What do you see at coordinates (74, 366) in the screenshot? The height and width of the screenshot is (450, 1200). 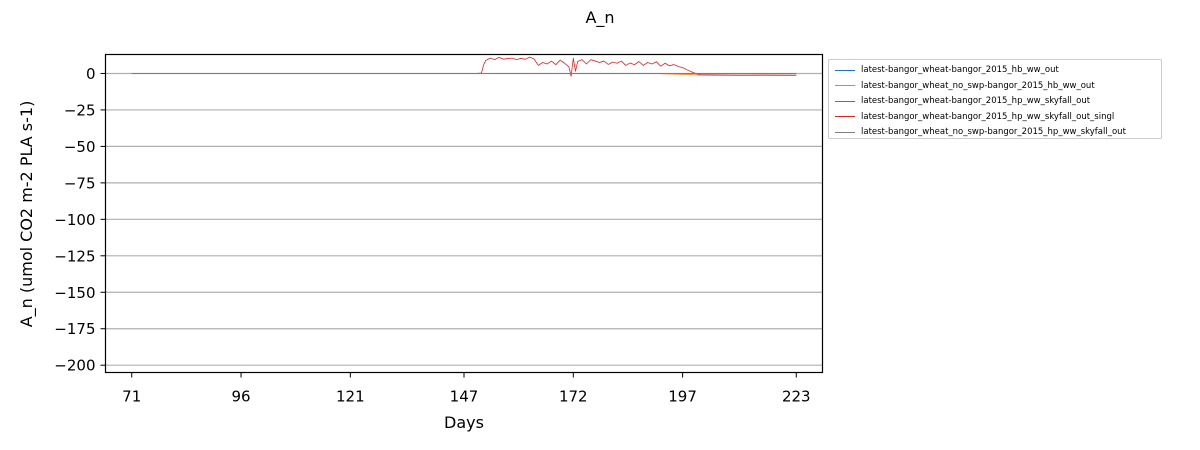 I see `y-tick-label: −200` at bounding box center [74, 366].